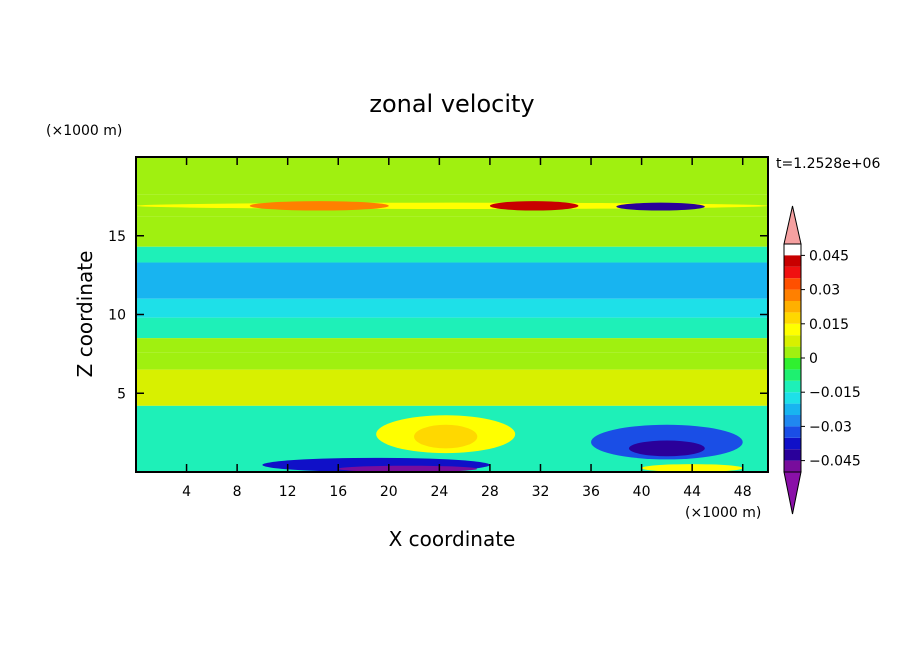 The width and height of the screenshot is (904, 654). Describe the element at coordinates (792, 493) in the screenshot. I see `colorbar-under-arrow` at that location.